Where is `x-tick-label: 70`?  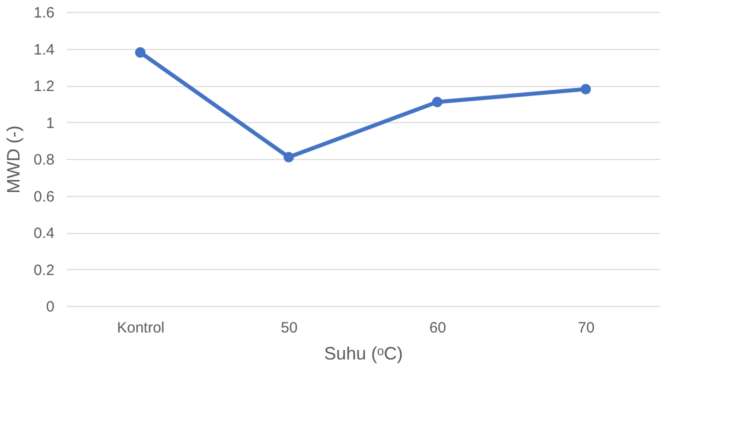 x-tick-label: 70 is located at coordinates (586, 328).